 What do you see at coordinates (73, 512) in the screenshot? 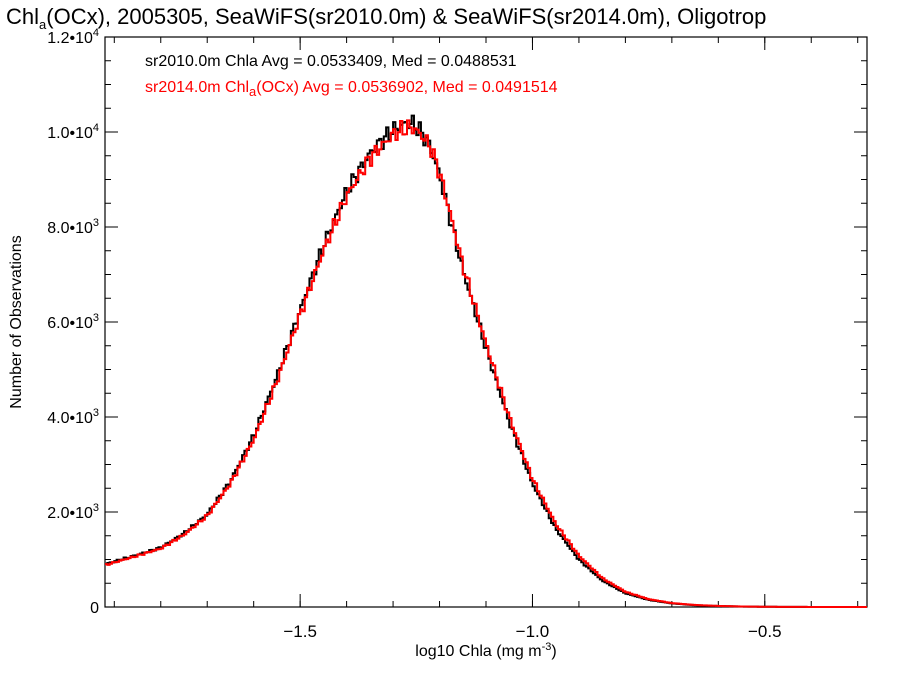
I see `y-tick-label: 2.0•103` at bounding box center [73, 512].